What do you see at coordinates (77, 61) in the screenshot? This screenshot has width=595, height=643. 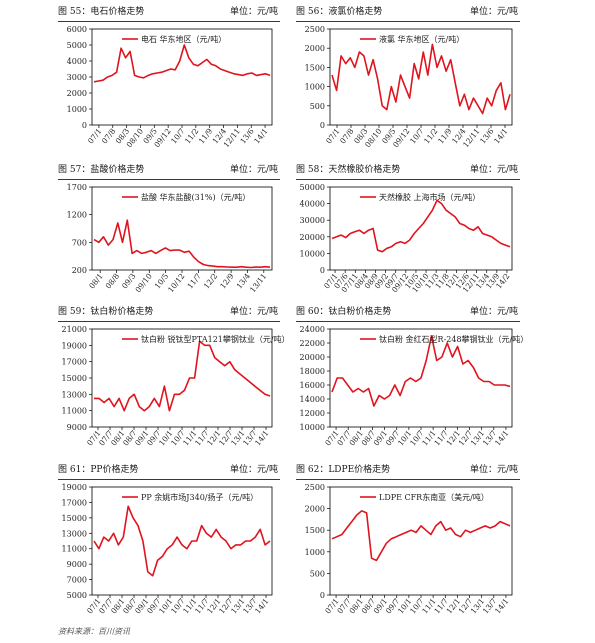 I see `y-tick-label: 4000` at bounding box center [77, 61].